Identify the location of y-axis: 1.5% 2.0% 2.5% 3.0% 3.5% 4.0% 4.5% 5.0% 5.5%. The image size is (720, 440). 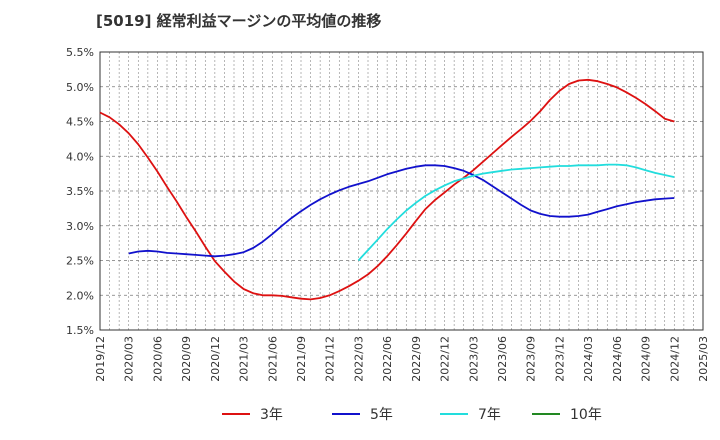
(80, 191).